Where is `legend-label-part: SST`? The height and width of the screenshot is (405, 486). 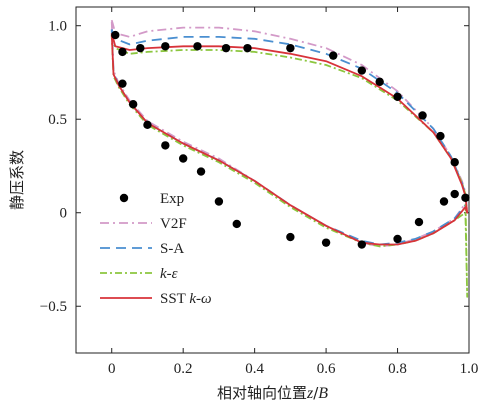 legend-label-part: SST is located at coordinates (174, 299).